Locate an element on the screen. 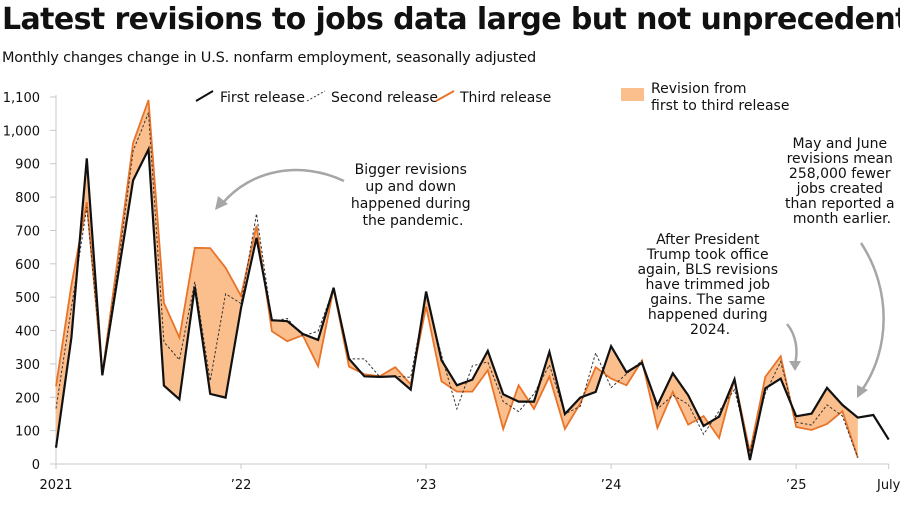 This screenshot has width=900, height=509. x-tick-label: ’22 is located at coordinates (241, 485).